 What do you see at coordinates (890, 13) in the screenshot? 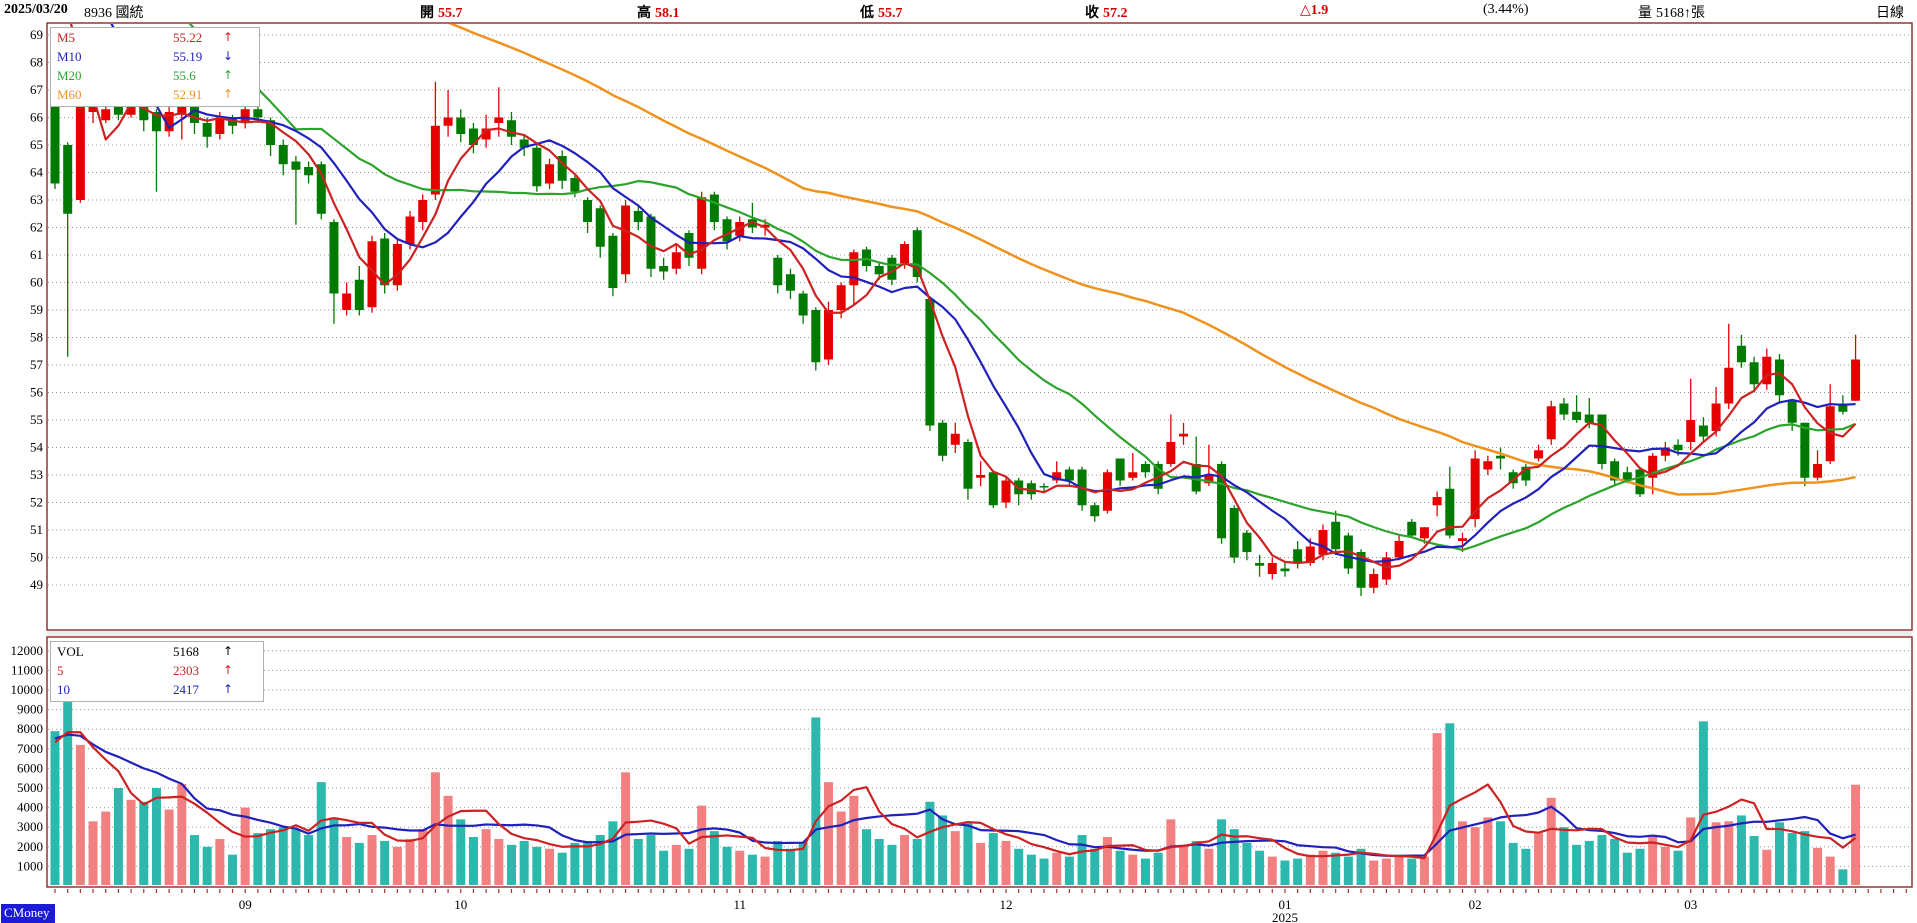
I see `low-value: 55.7` at bounding box center [890, 13].